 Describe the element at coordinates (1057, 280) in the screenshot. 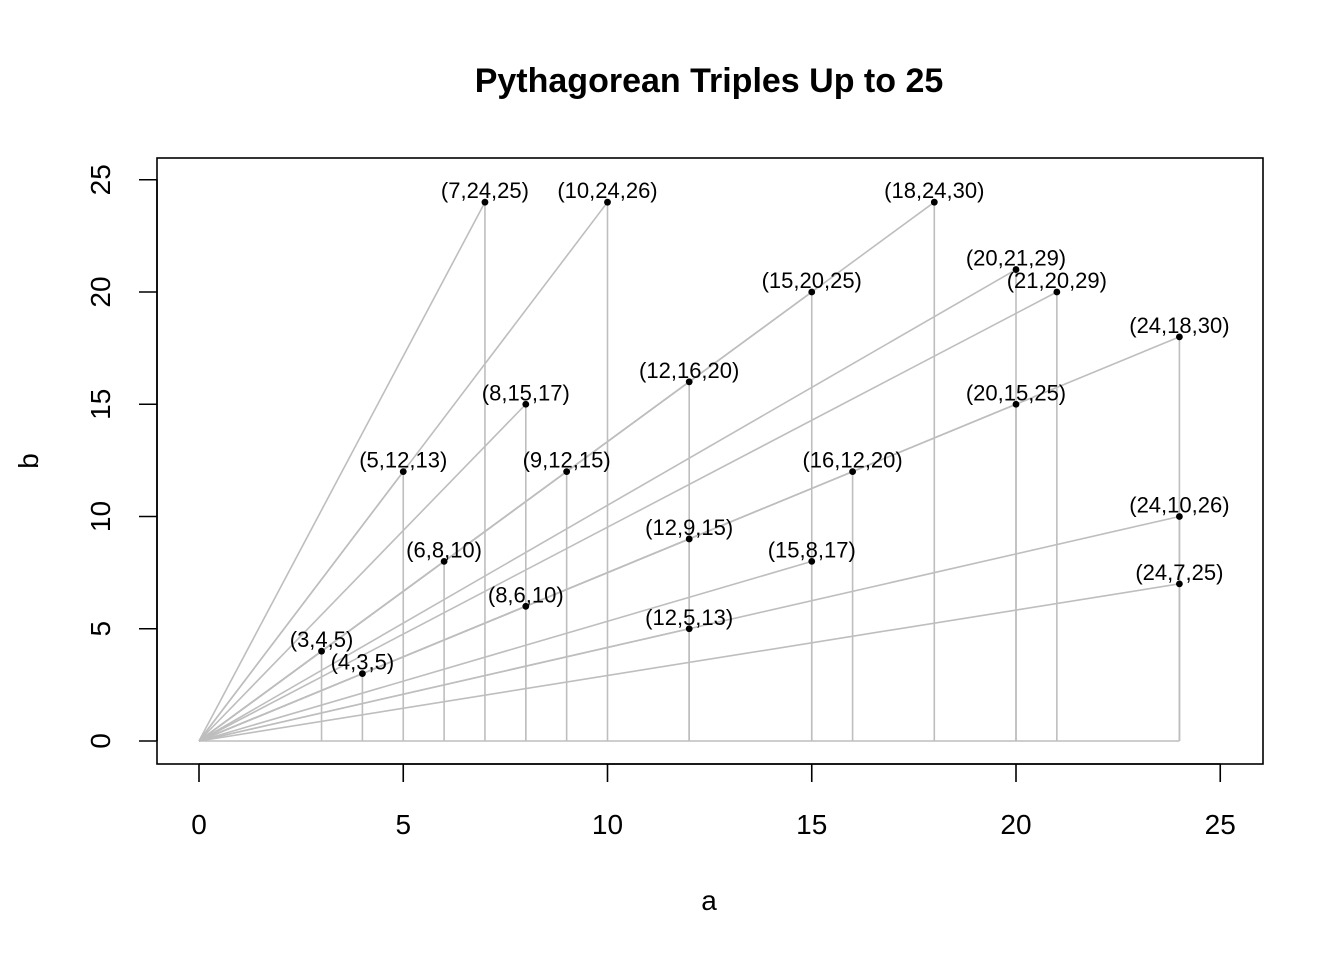

I see `point-label: (21,20,29)` at that location.